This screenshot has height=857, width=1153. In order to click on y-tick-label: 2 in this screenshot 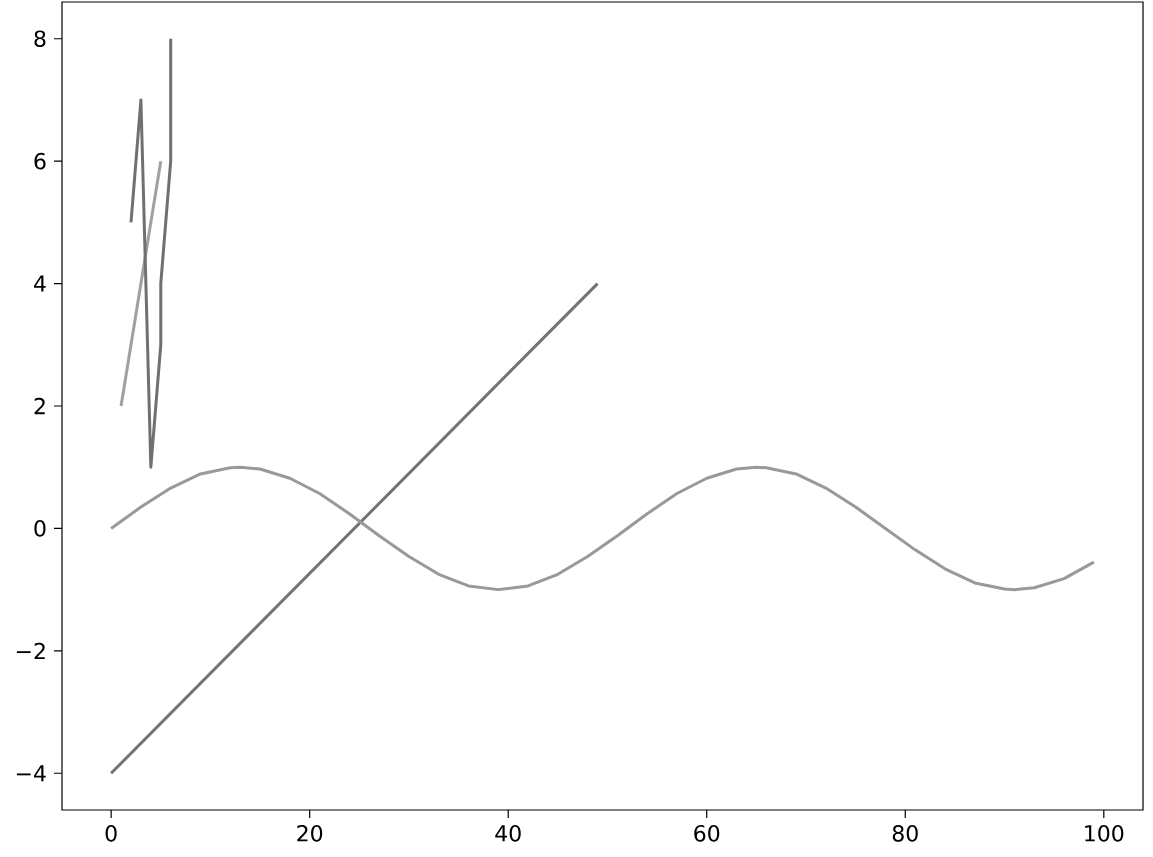, I will do `click(39, 406)`.